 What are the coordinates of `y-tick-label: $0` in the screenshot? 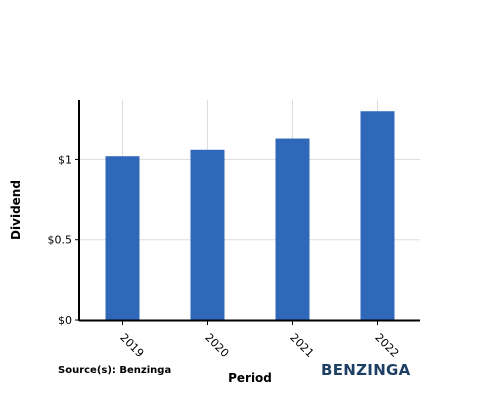 It's located at (65, 320).